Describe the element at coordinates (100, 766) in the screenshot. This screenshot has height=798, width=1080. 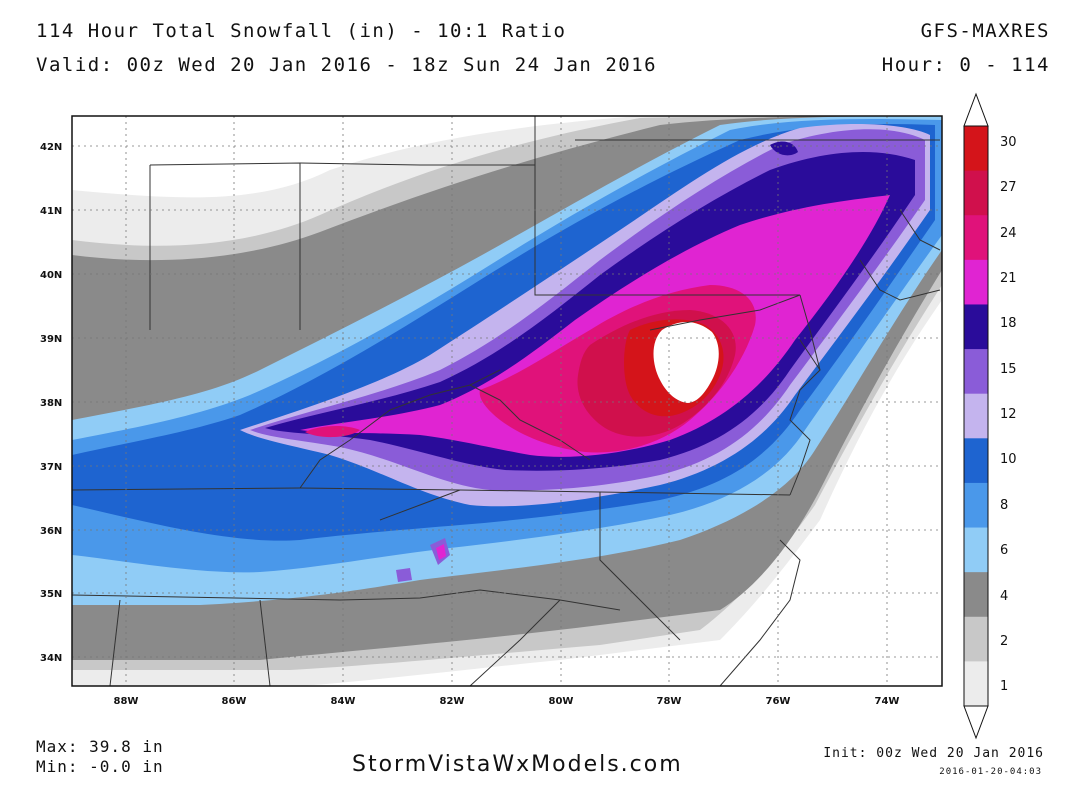
I see `min-value: Min: -0.0 in` at that location.